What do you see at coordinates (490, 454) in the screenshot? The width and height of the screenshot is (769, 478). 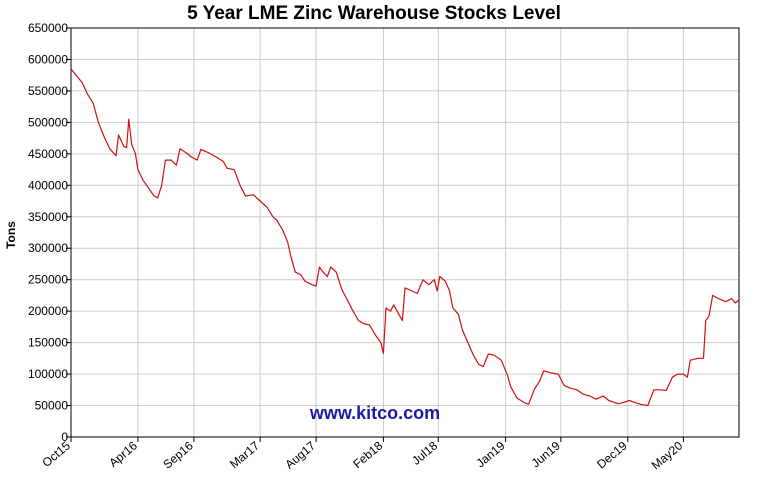 I see `x-tick-label: Jan19` at bounding box center [490, 454].